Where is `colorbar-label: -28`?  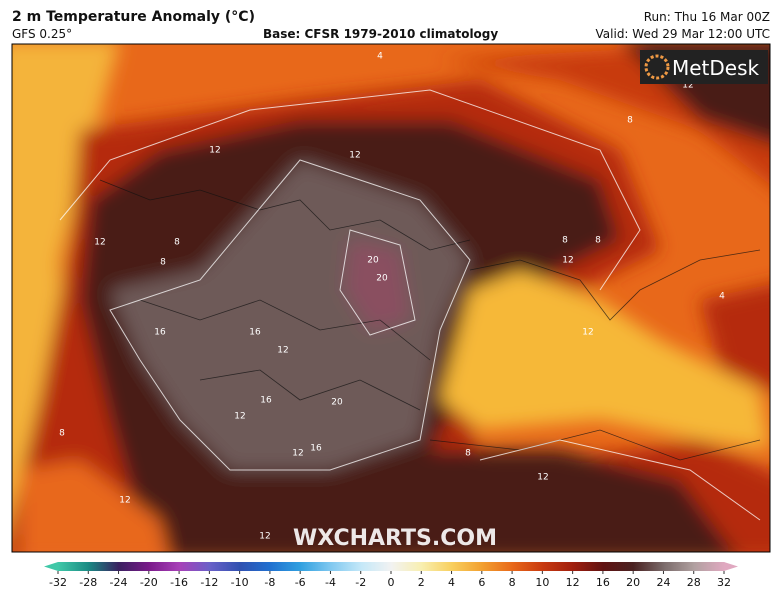
colorbar-label: -28 is located at coordinates (88, 582).